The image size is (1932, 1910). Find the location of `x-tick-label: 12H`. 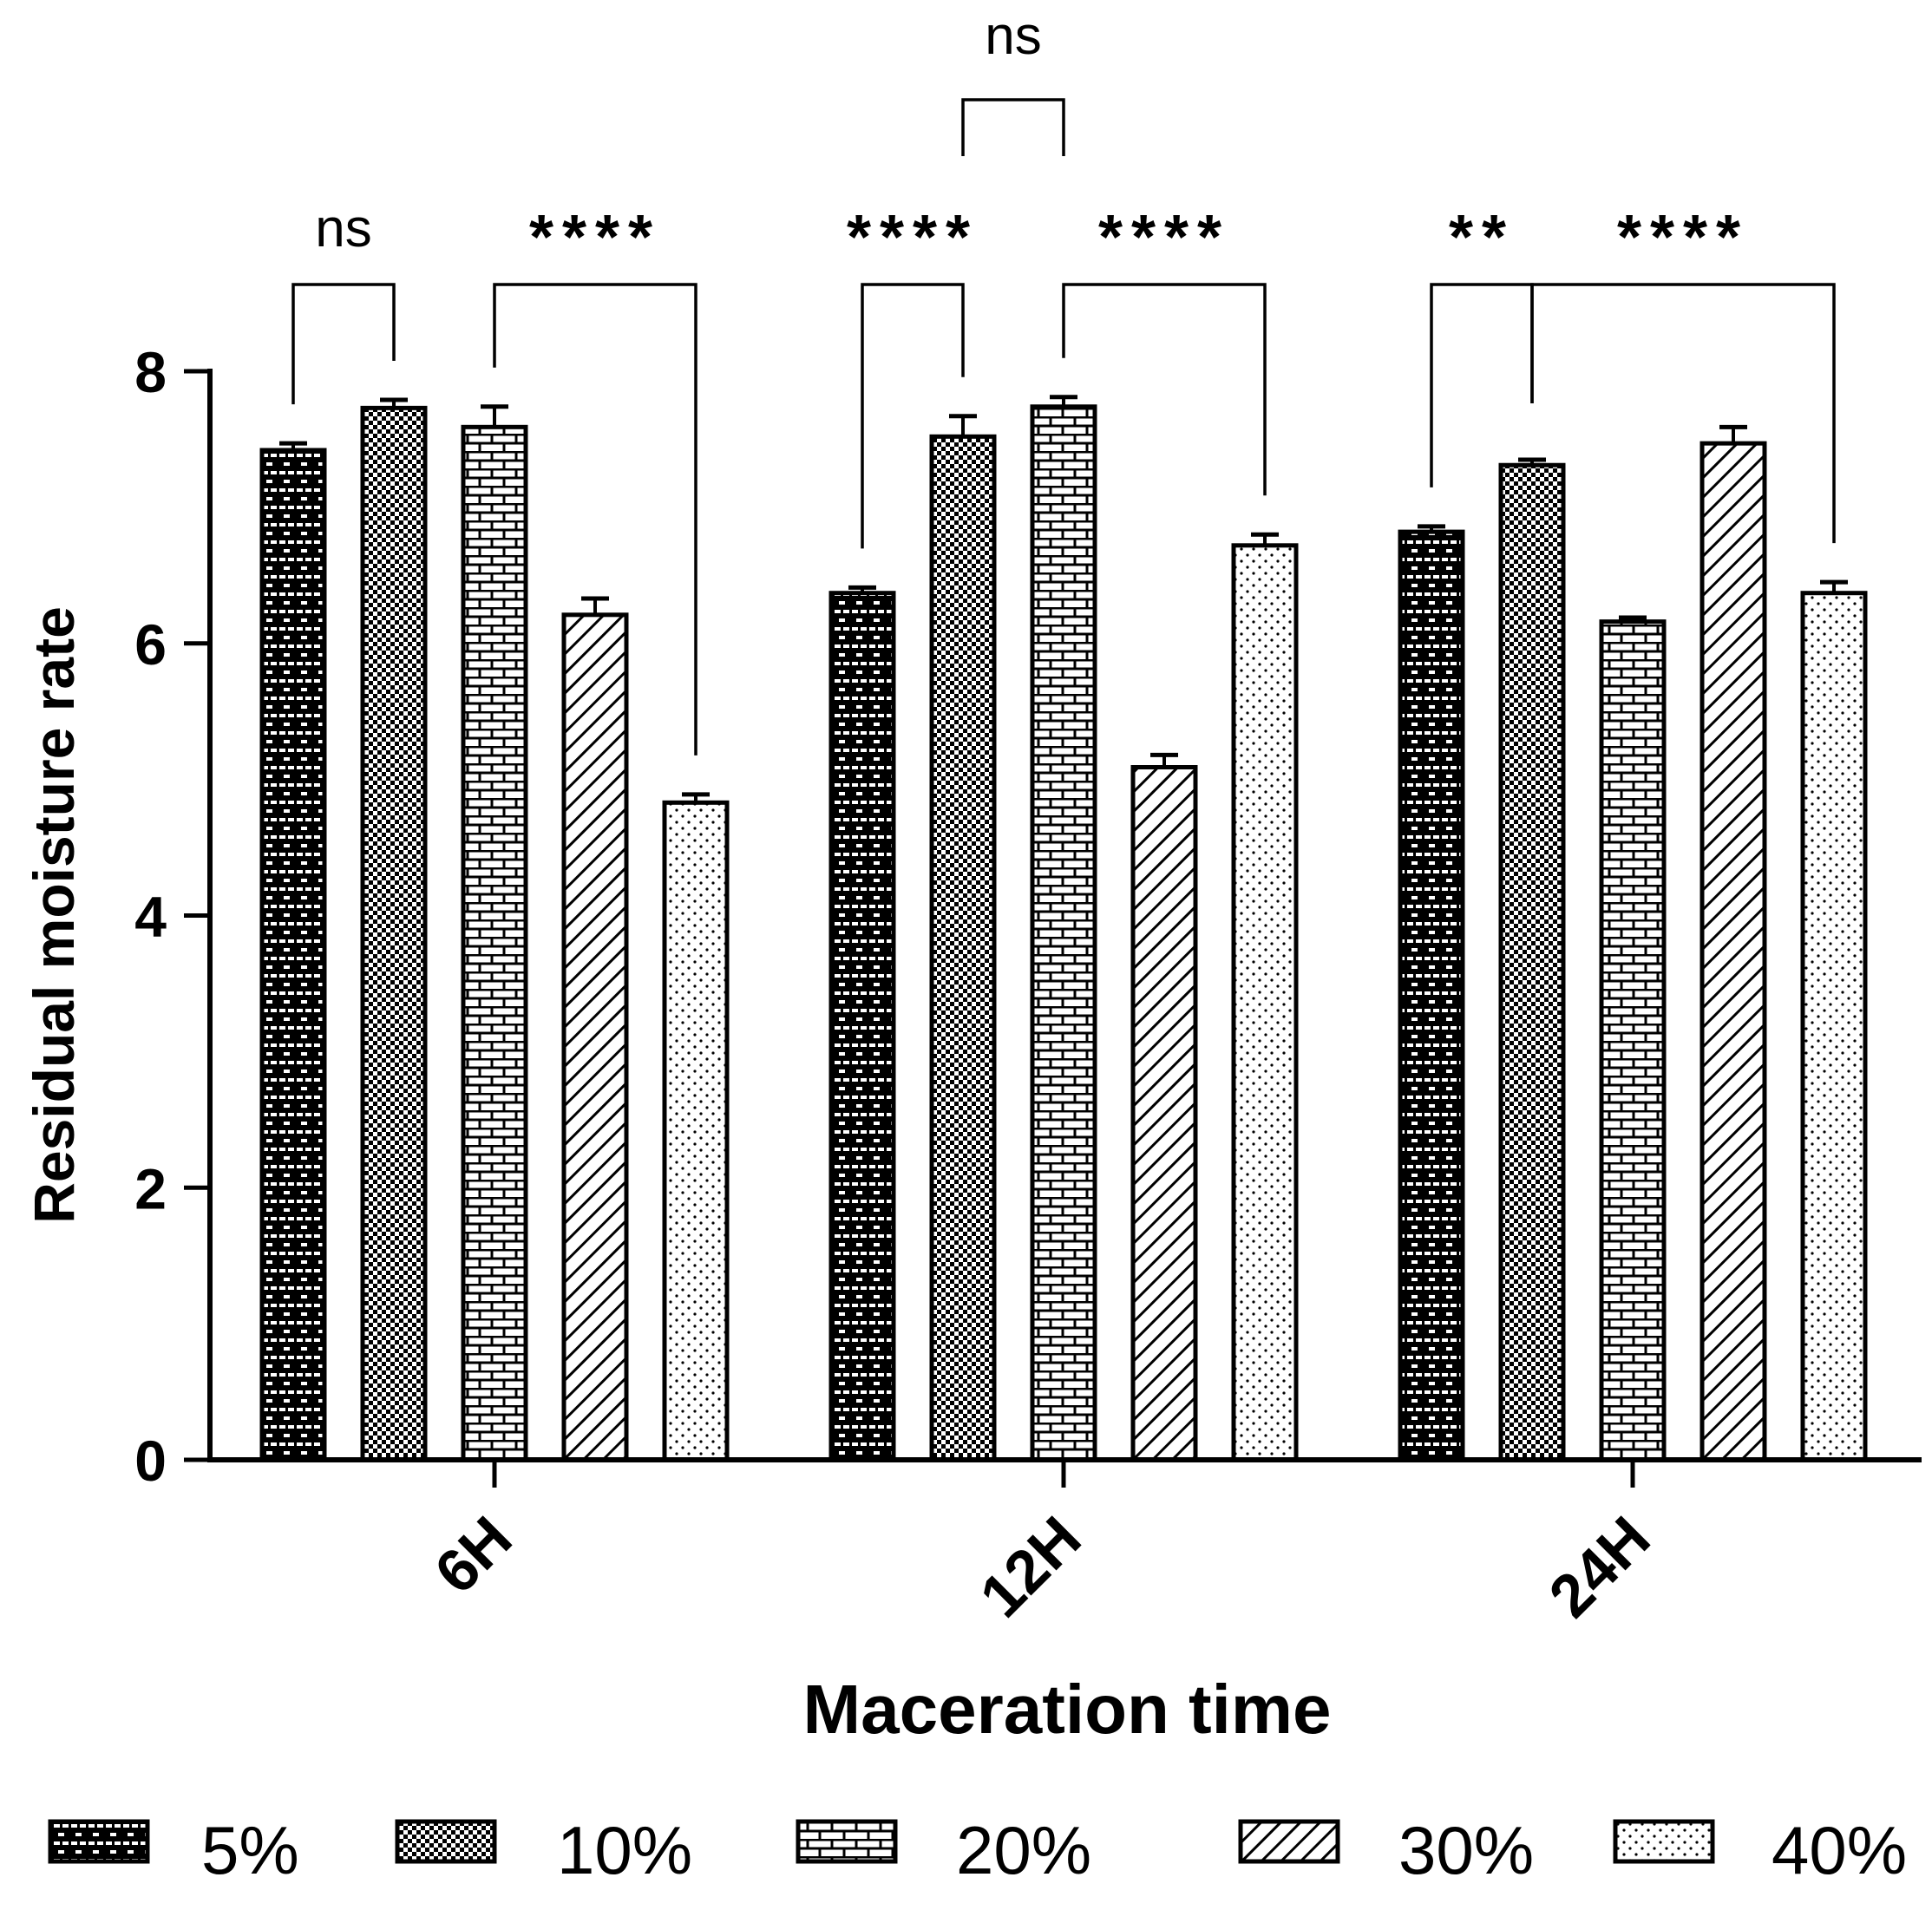

x-tick-label: 12H is located at coordinates (1030, 1566).